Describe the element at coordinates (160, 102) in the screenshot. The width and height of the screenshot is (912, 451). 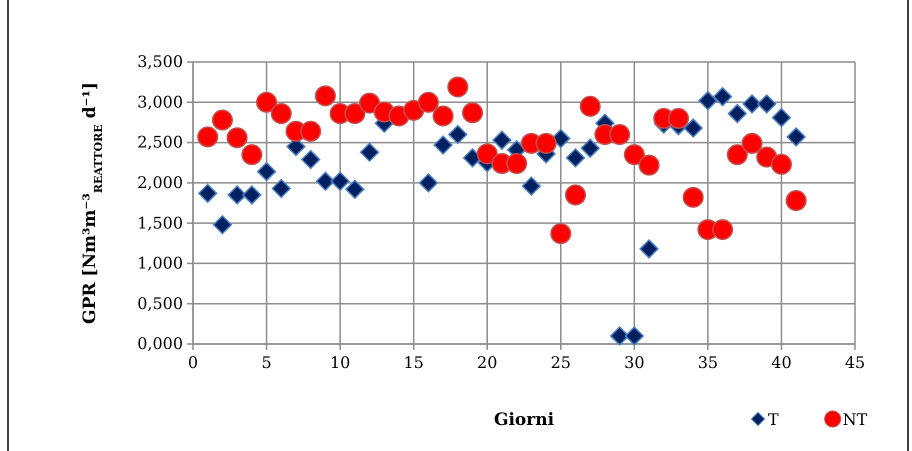
I see `y-tick-label: 3,000` at that location.